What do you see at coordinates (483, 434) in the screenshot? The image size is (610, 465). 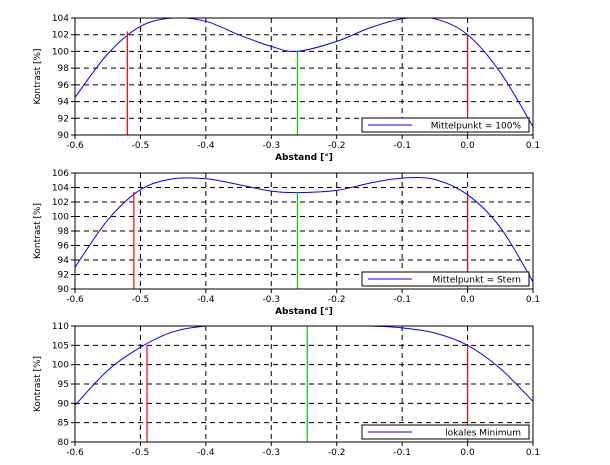 I see `legend-label: lokales Minimum` at bounding box center [483, 434].